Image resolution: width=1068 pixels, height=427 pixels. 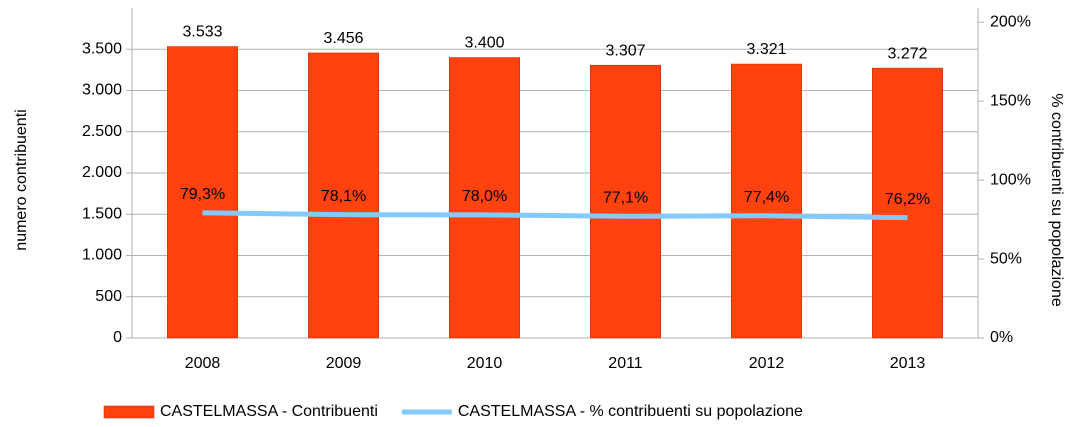 What do you see at coordinates (485, 363) in the screenshot?
I see `x-tick-label: 2010` at bounding box center [485, 363].